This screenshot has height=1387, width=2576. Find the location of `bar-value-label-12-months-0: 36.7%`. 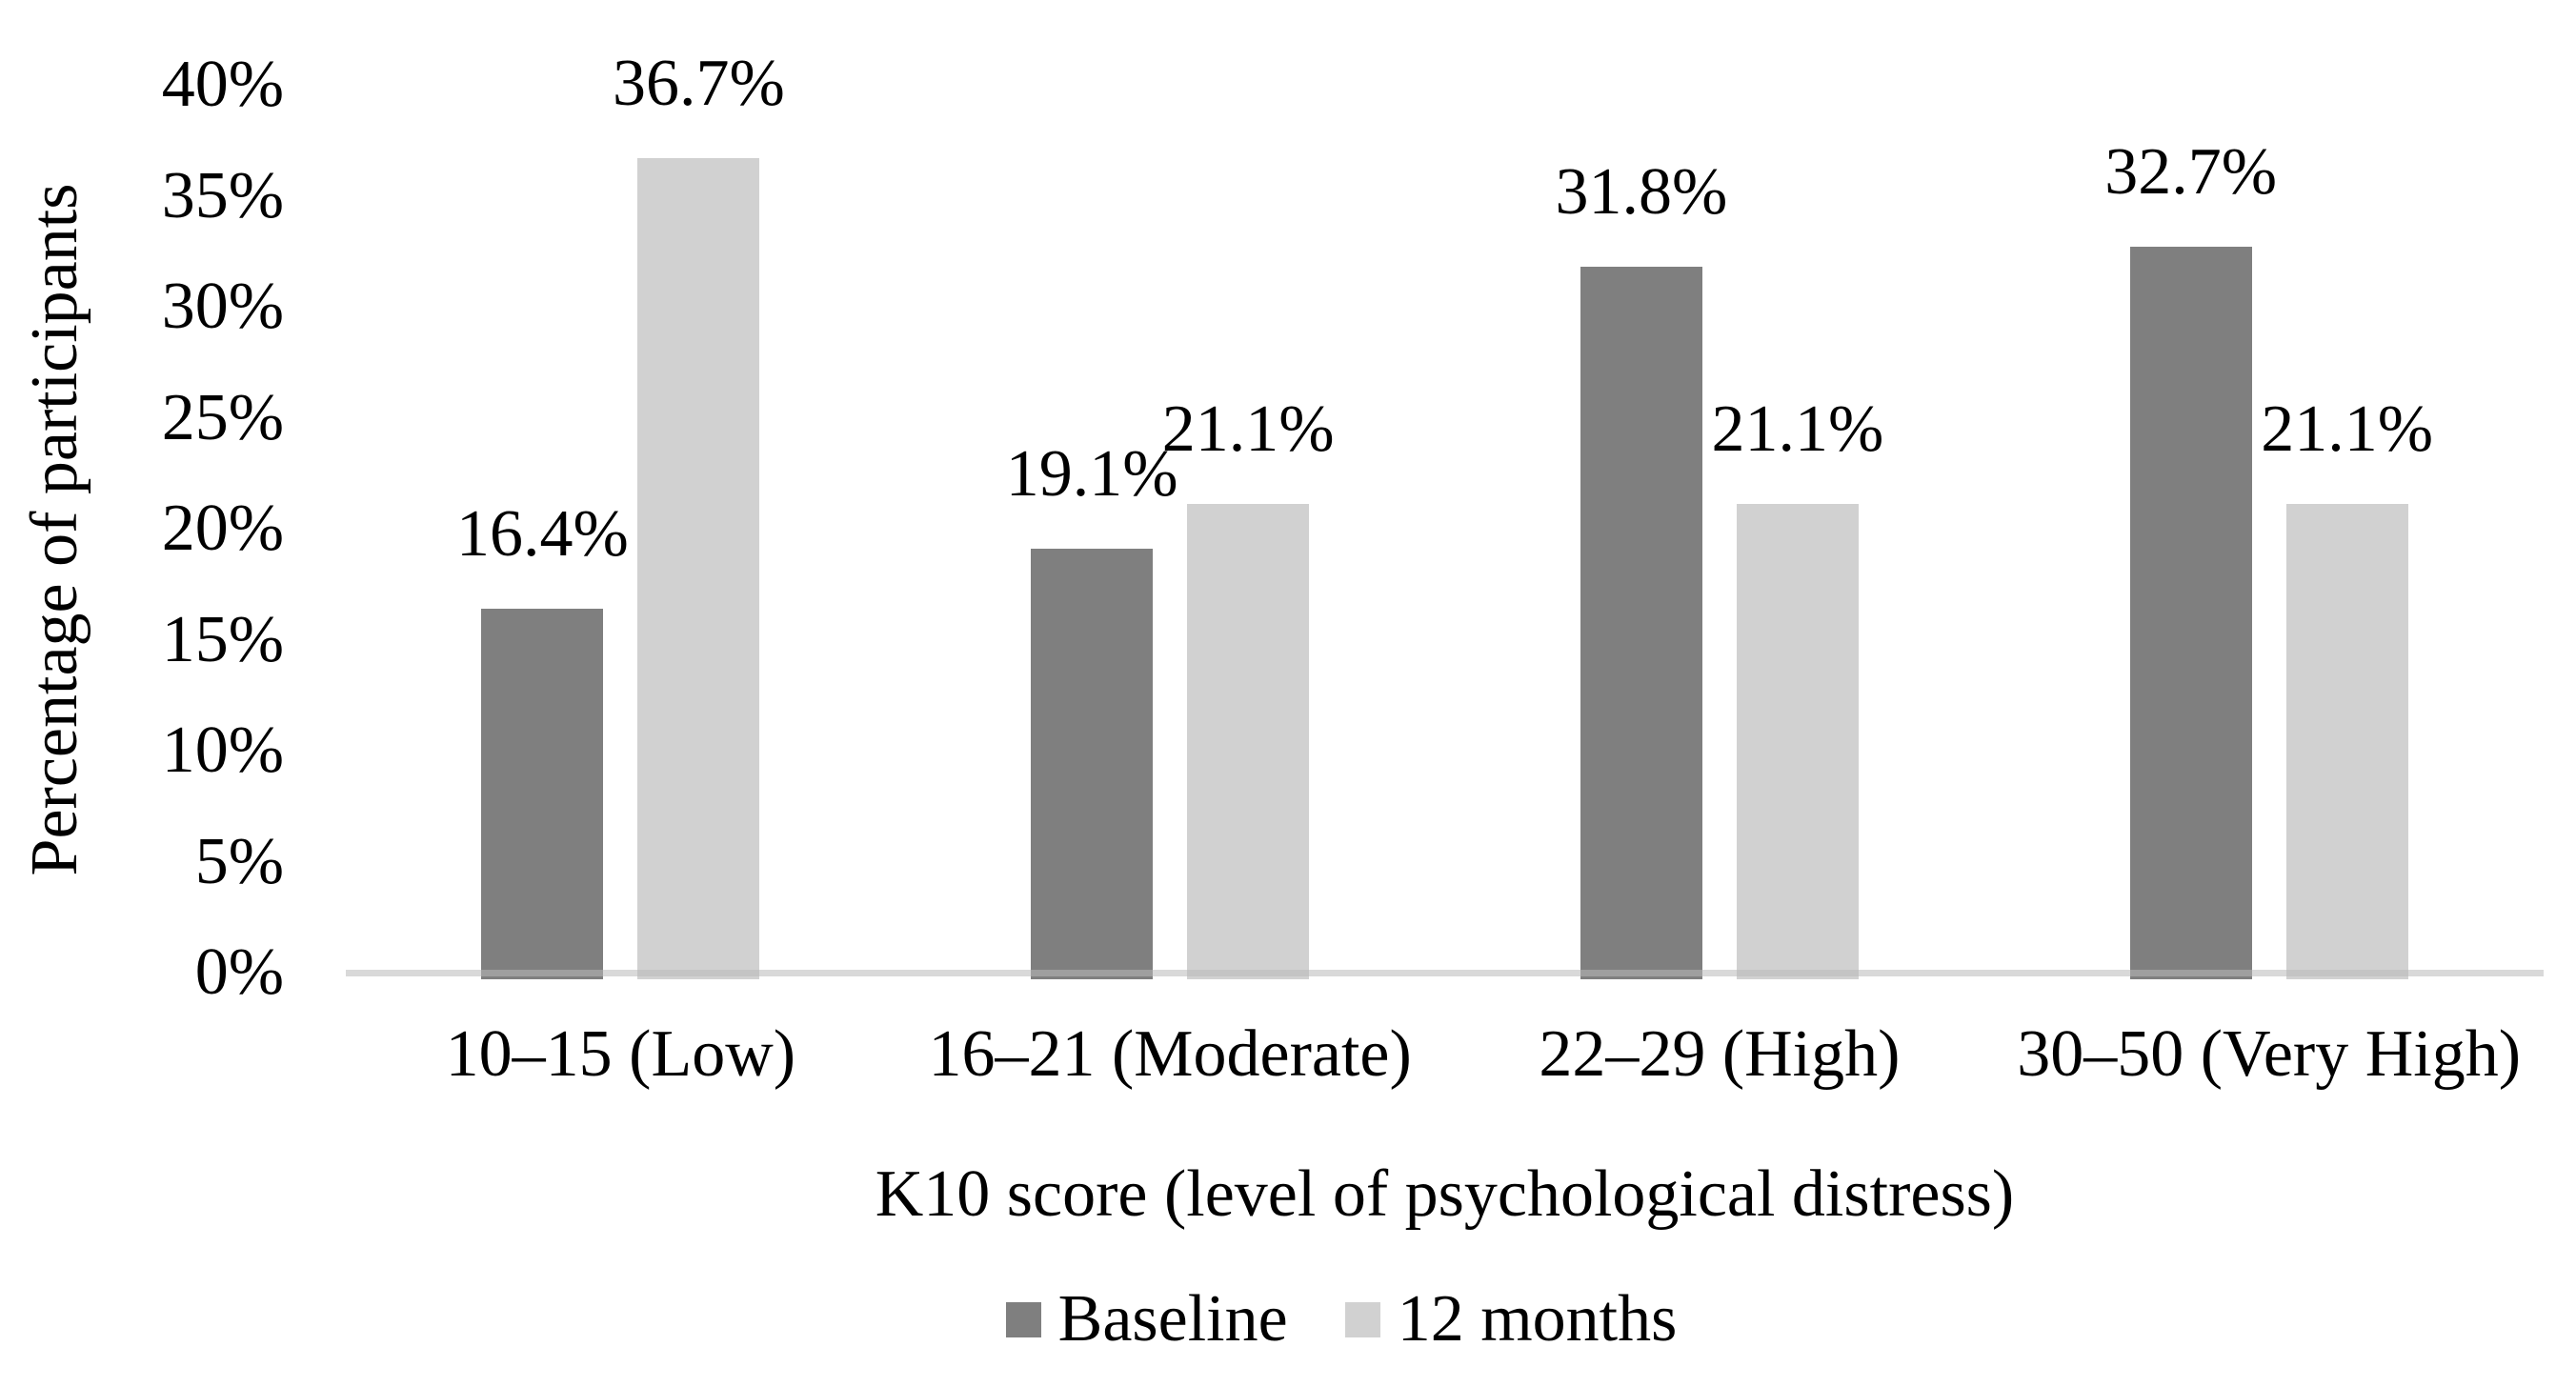

bar-value-label-12-months-0: 36.7% is located at coordinates (699, 83).